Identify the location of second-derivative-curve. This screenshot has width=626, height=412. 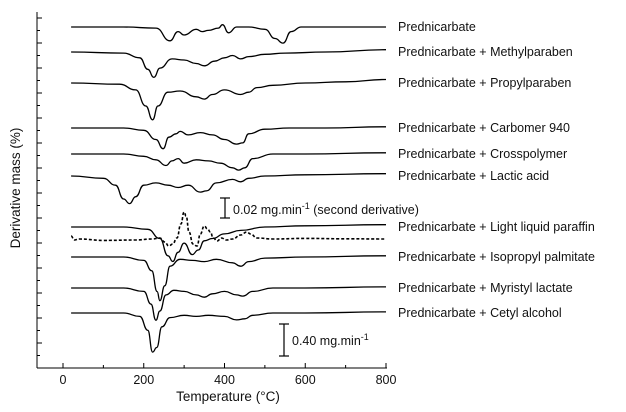
(228, 229).